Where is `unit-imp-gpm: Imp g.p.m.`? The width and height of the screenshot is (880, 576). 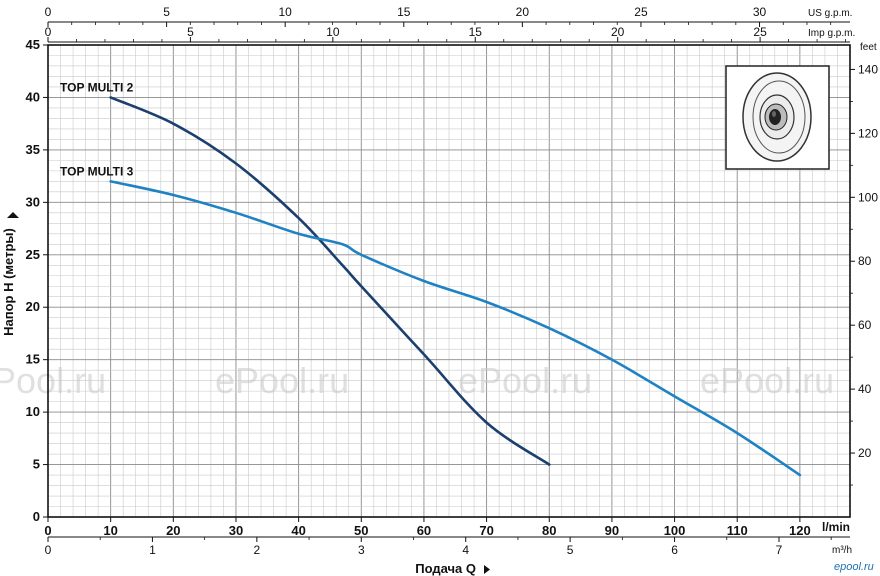
unit-imp-gpm: Imp g.p.m. is located at coordinates (831, 33).